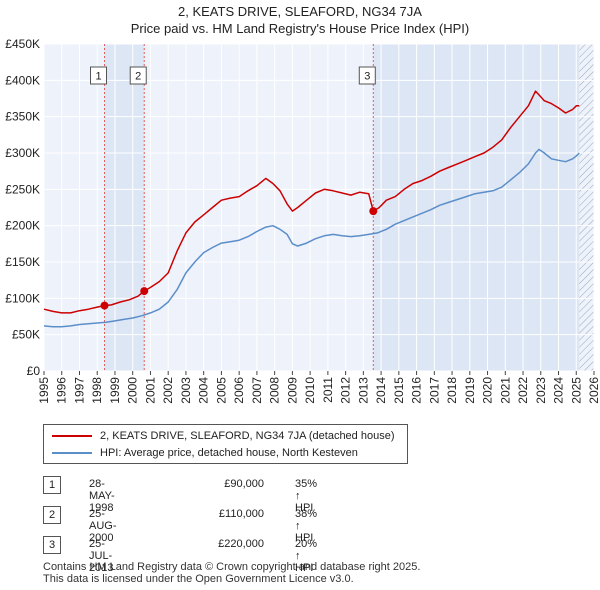  I want to click on transaction-number: 1, so click(52, 485).